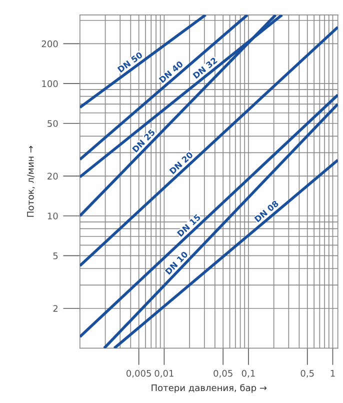 This screenshot has width=343, height=403. Describe the element at coordinates (50, 84) in the screenshot. I see `y-tick-label: 100` at that location.